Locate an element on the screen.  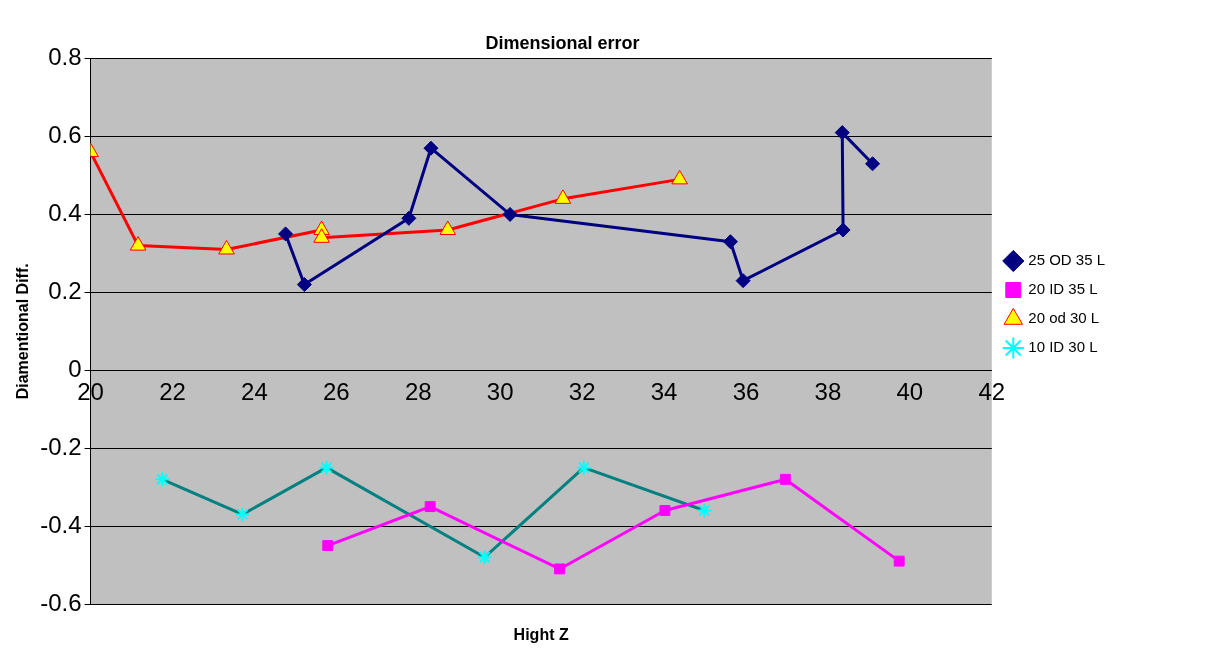
y-tick-label: 0.2 is located at coordinates (65, 290).